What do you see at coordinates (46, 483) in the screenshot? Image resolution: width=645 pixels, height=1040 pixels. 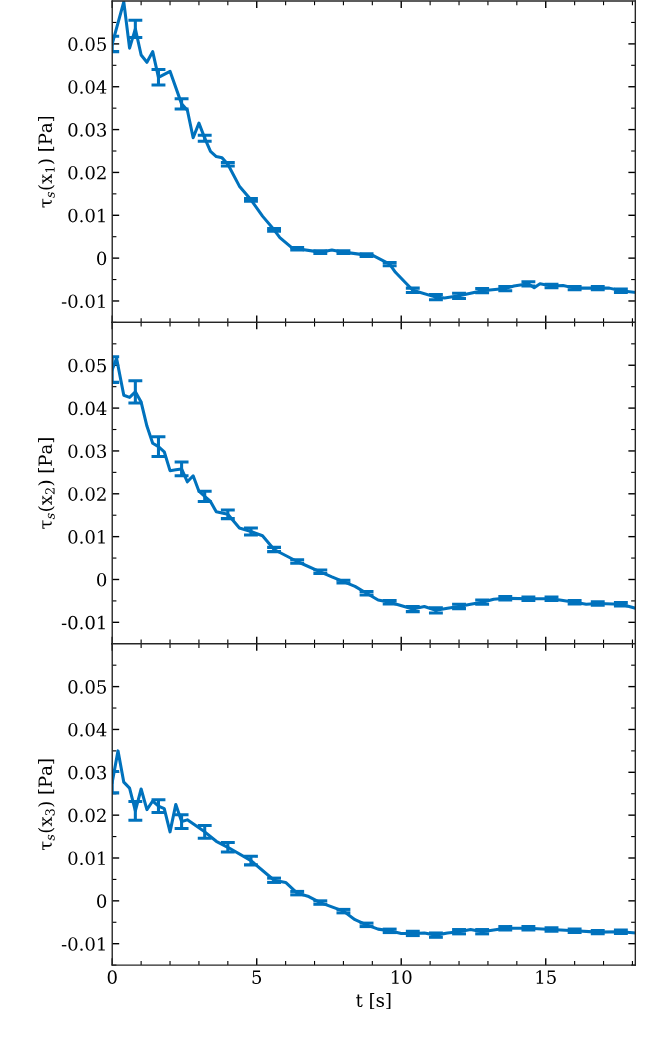 I see `y-axis-title: τ$_{s}$(x$_{2}$) [Pa]` at bounding box center [46, 483].